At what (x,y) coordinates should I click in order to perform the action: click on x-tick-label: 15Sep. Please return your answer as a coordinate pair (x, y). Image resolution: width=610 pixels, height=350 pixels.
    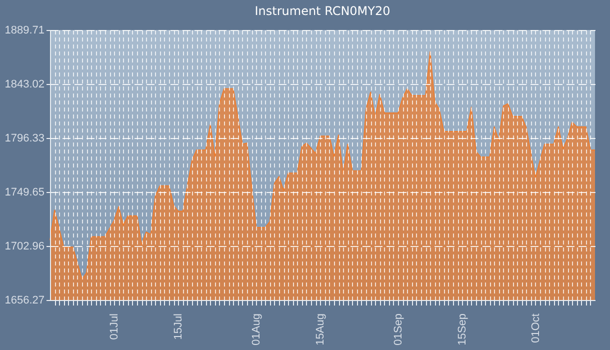
    Looking at the image, I should click on (462, 330).